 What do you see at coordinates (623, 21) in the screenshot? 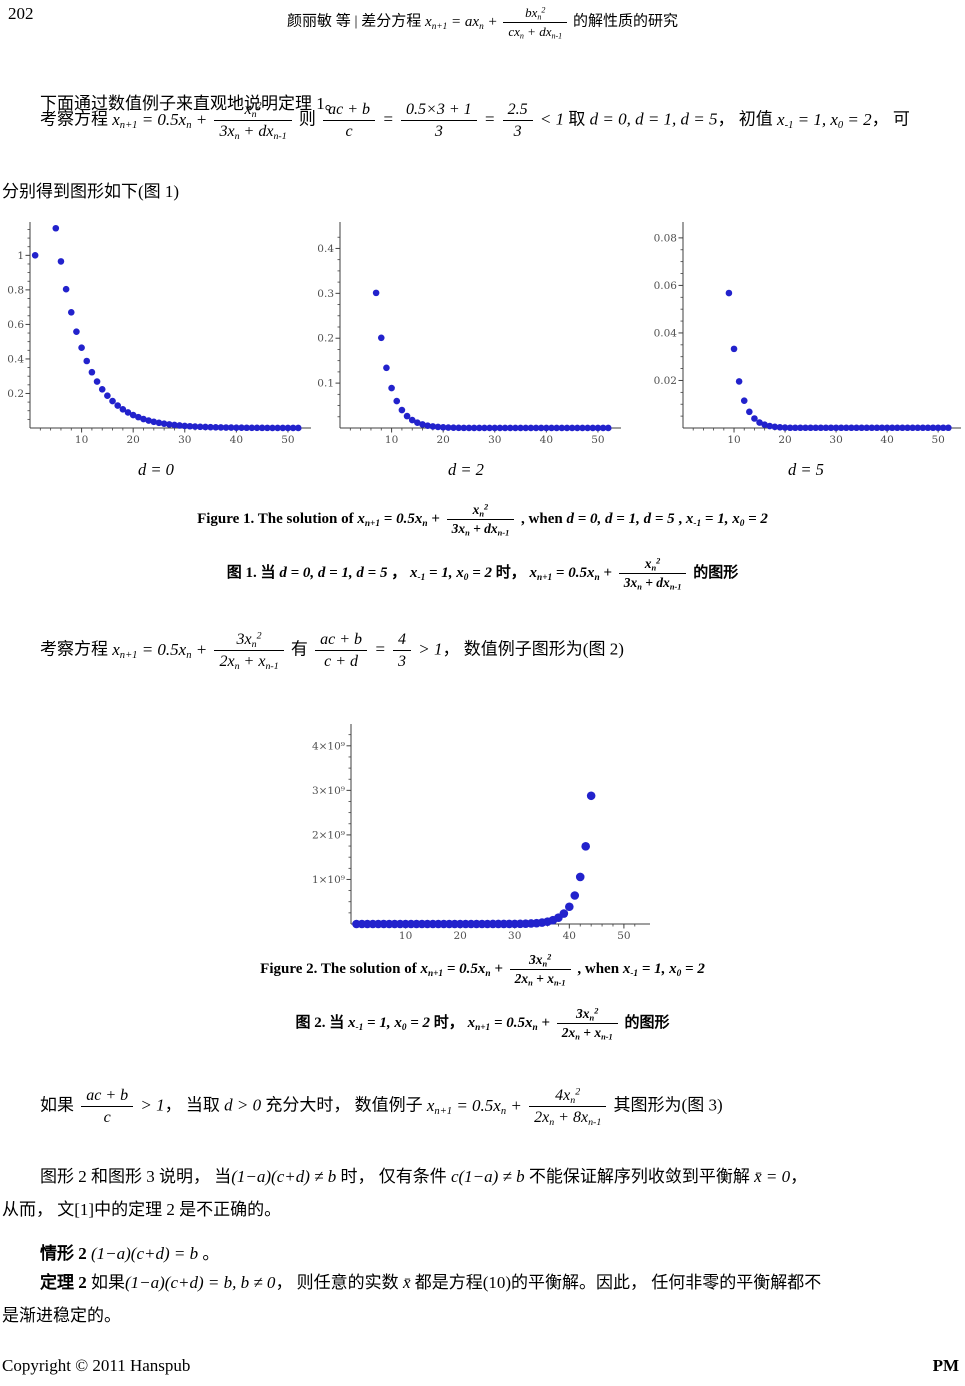
I see `formula-segment: 的解性质的研究` at bounding box center [623, 21].